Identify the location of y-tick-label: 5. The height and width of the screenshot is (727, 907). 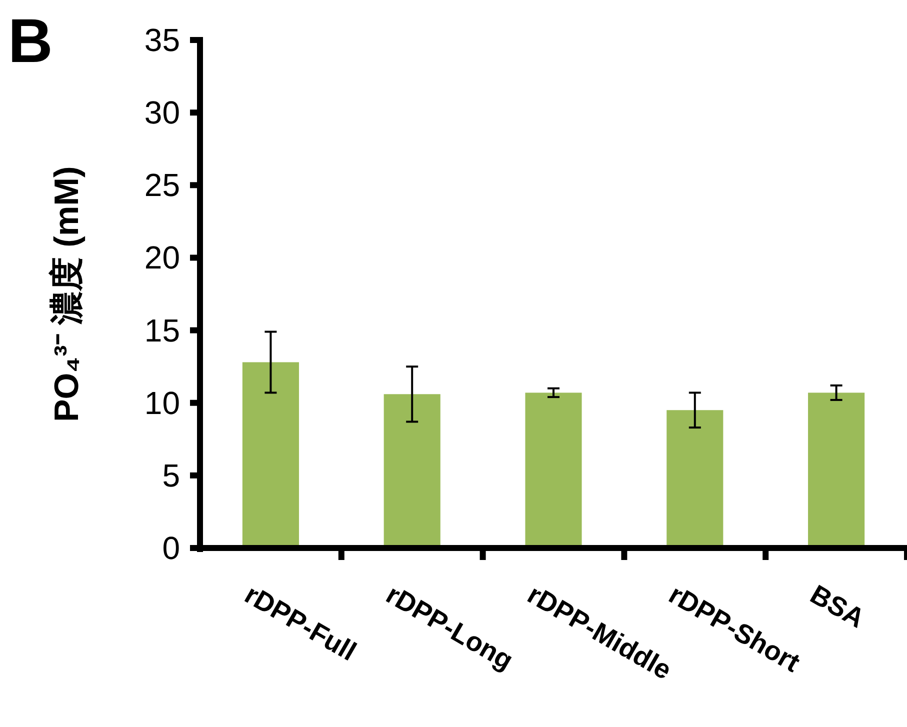
(171, 475).